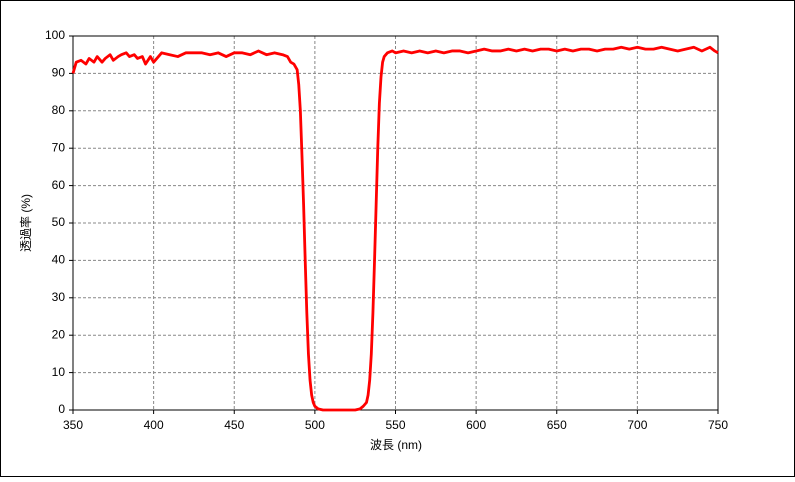 This screenshot has height=482, width=795. What do you see at coordinates (234, 425) in the screenshot?
I see `x-tick-label: 450` at bounding box center [234, 425].